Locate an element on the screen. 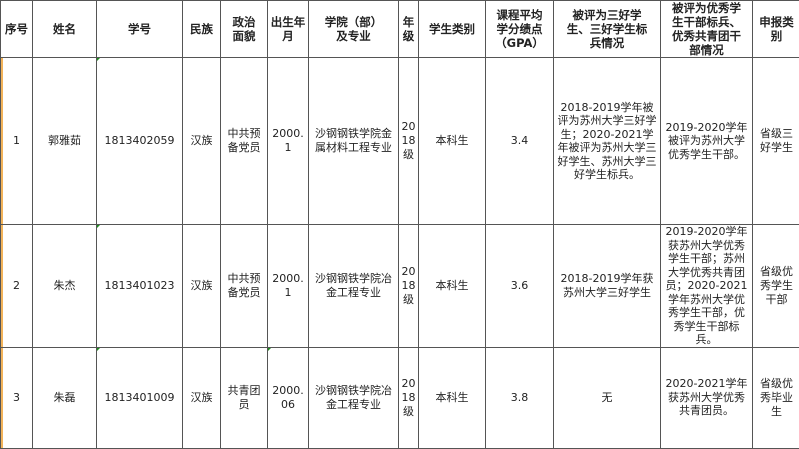  header-cell: 民族 is located at coordinates (202, 29).